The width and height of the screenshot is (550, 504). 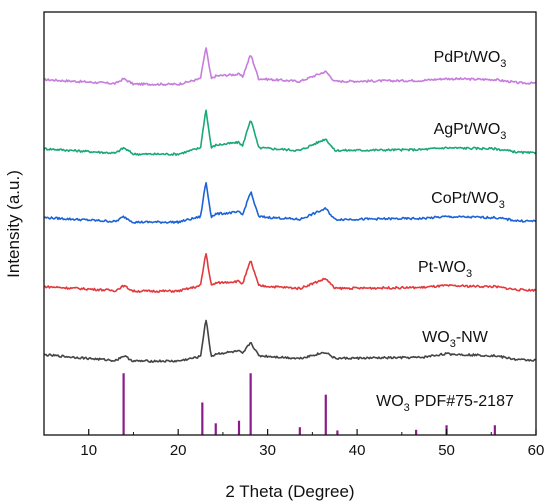 I want to click on series-label: WO3-NW, so click(x=455, y=339).